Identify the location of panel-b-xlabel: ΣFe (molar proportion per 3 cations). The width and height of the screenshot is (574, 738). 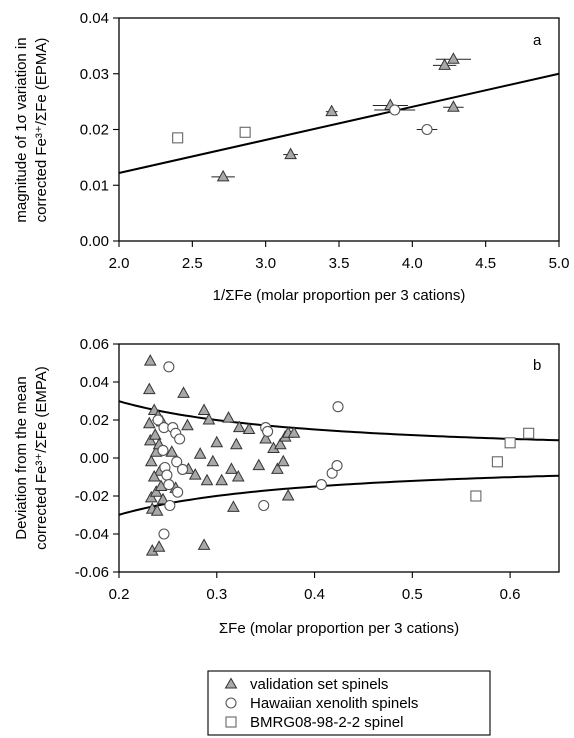
(339, 628).